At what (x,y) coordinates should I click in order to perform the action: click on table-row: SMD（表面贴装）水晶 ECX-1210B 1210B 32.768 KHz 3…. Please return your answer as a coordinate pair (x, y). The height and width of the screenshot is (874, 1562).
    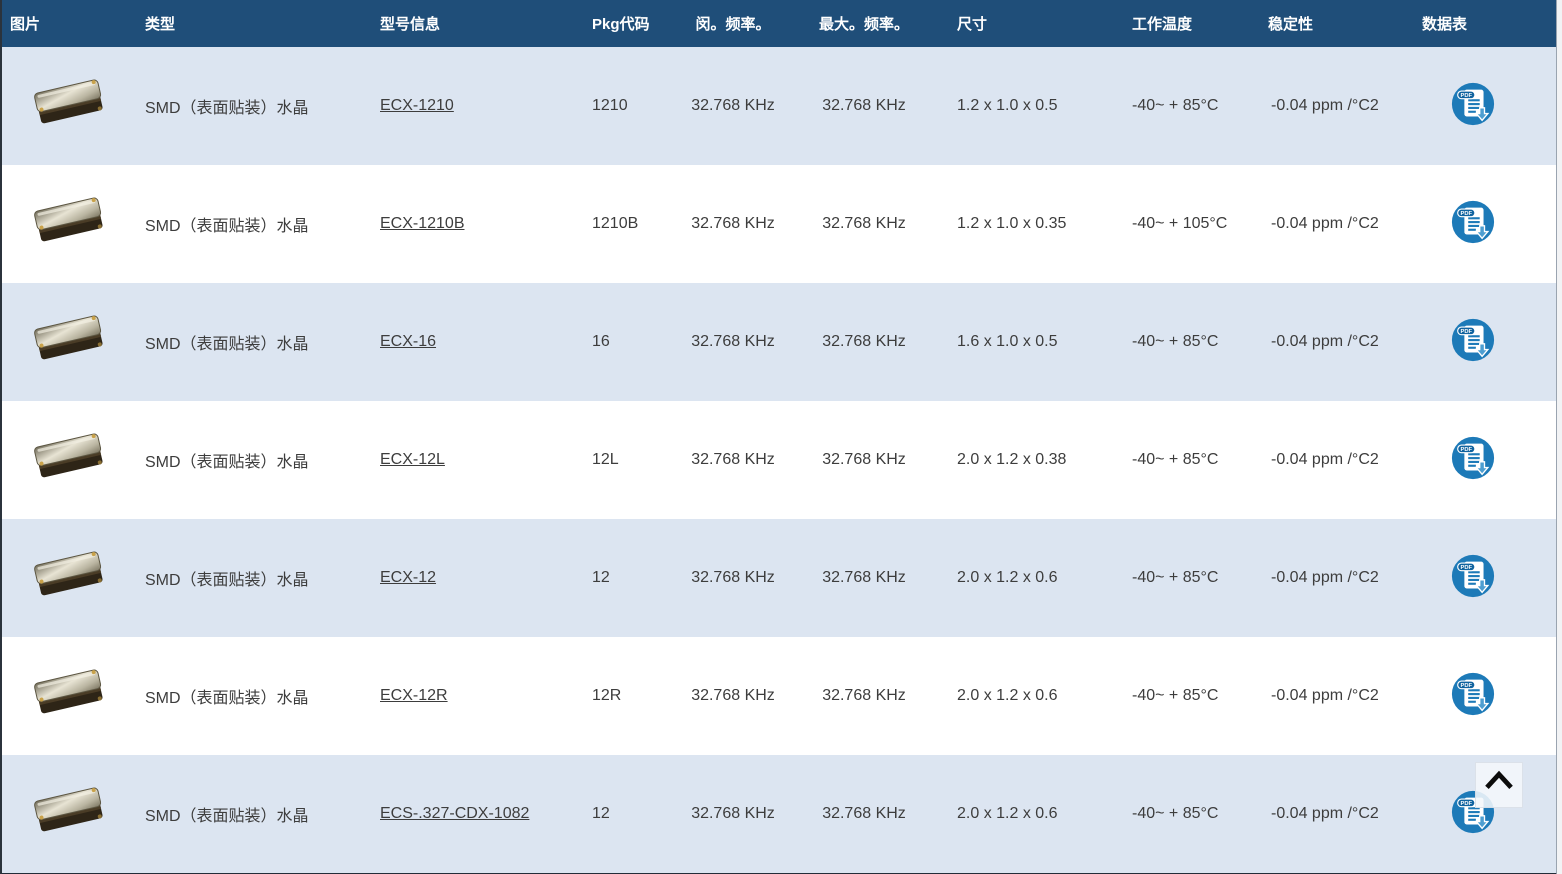
    Looking at the image, I should click on (779, 224).